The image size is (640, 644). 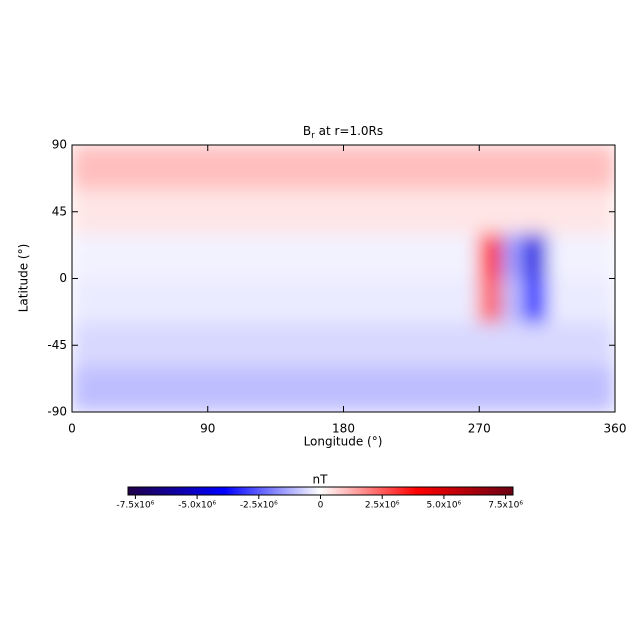 What do you see at coordinates (63, 278) in the screenshot?
I see `y-tick-label: 0` at bounding box center [63, 278].